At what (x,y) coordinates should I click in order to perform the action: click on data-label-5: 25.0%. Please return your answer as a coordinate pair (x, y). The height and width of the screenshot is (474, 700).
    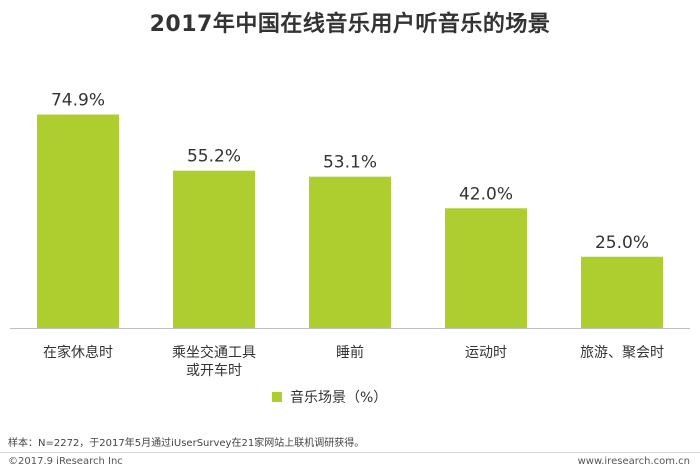
    Looking at the image, I should click on (622, 243).